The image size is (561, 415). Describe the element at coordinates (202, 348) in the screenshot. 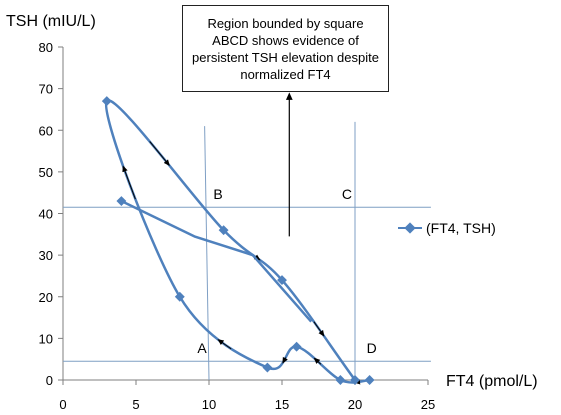

I see `corner-label: A` at that location.